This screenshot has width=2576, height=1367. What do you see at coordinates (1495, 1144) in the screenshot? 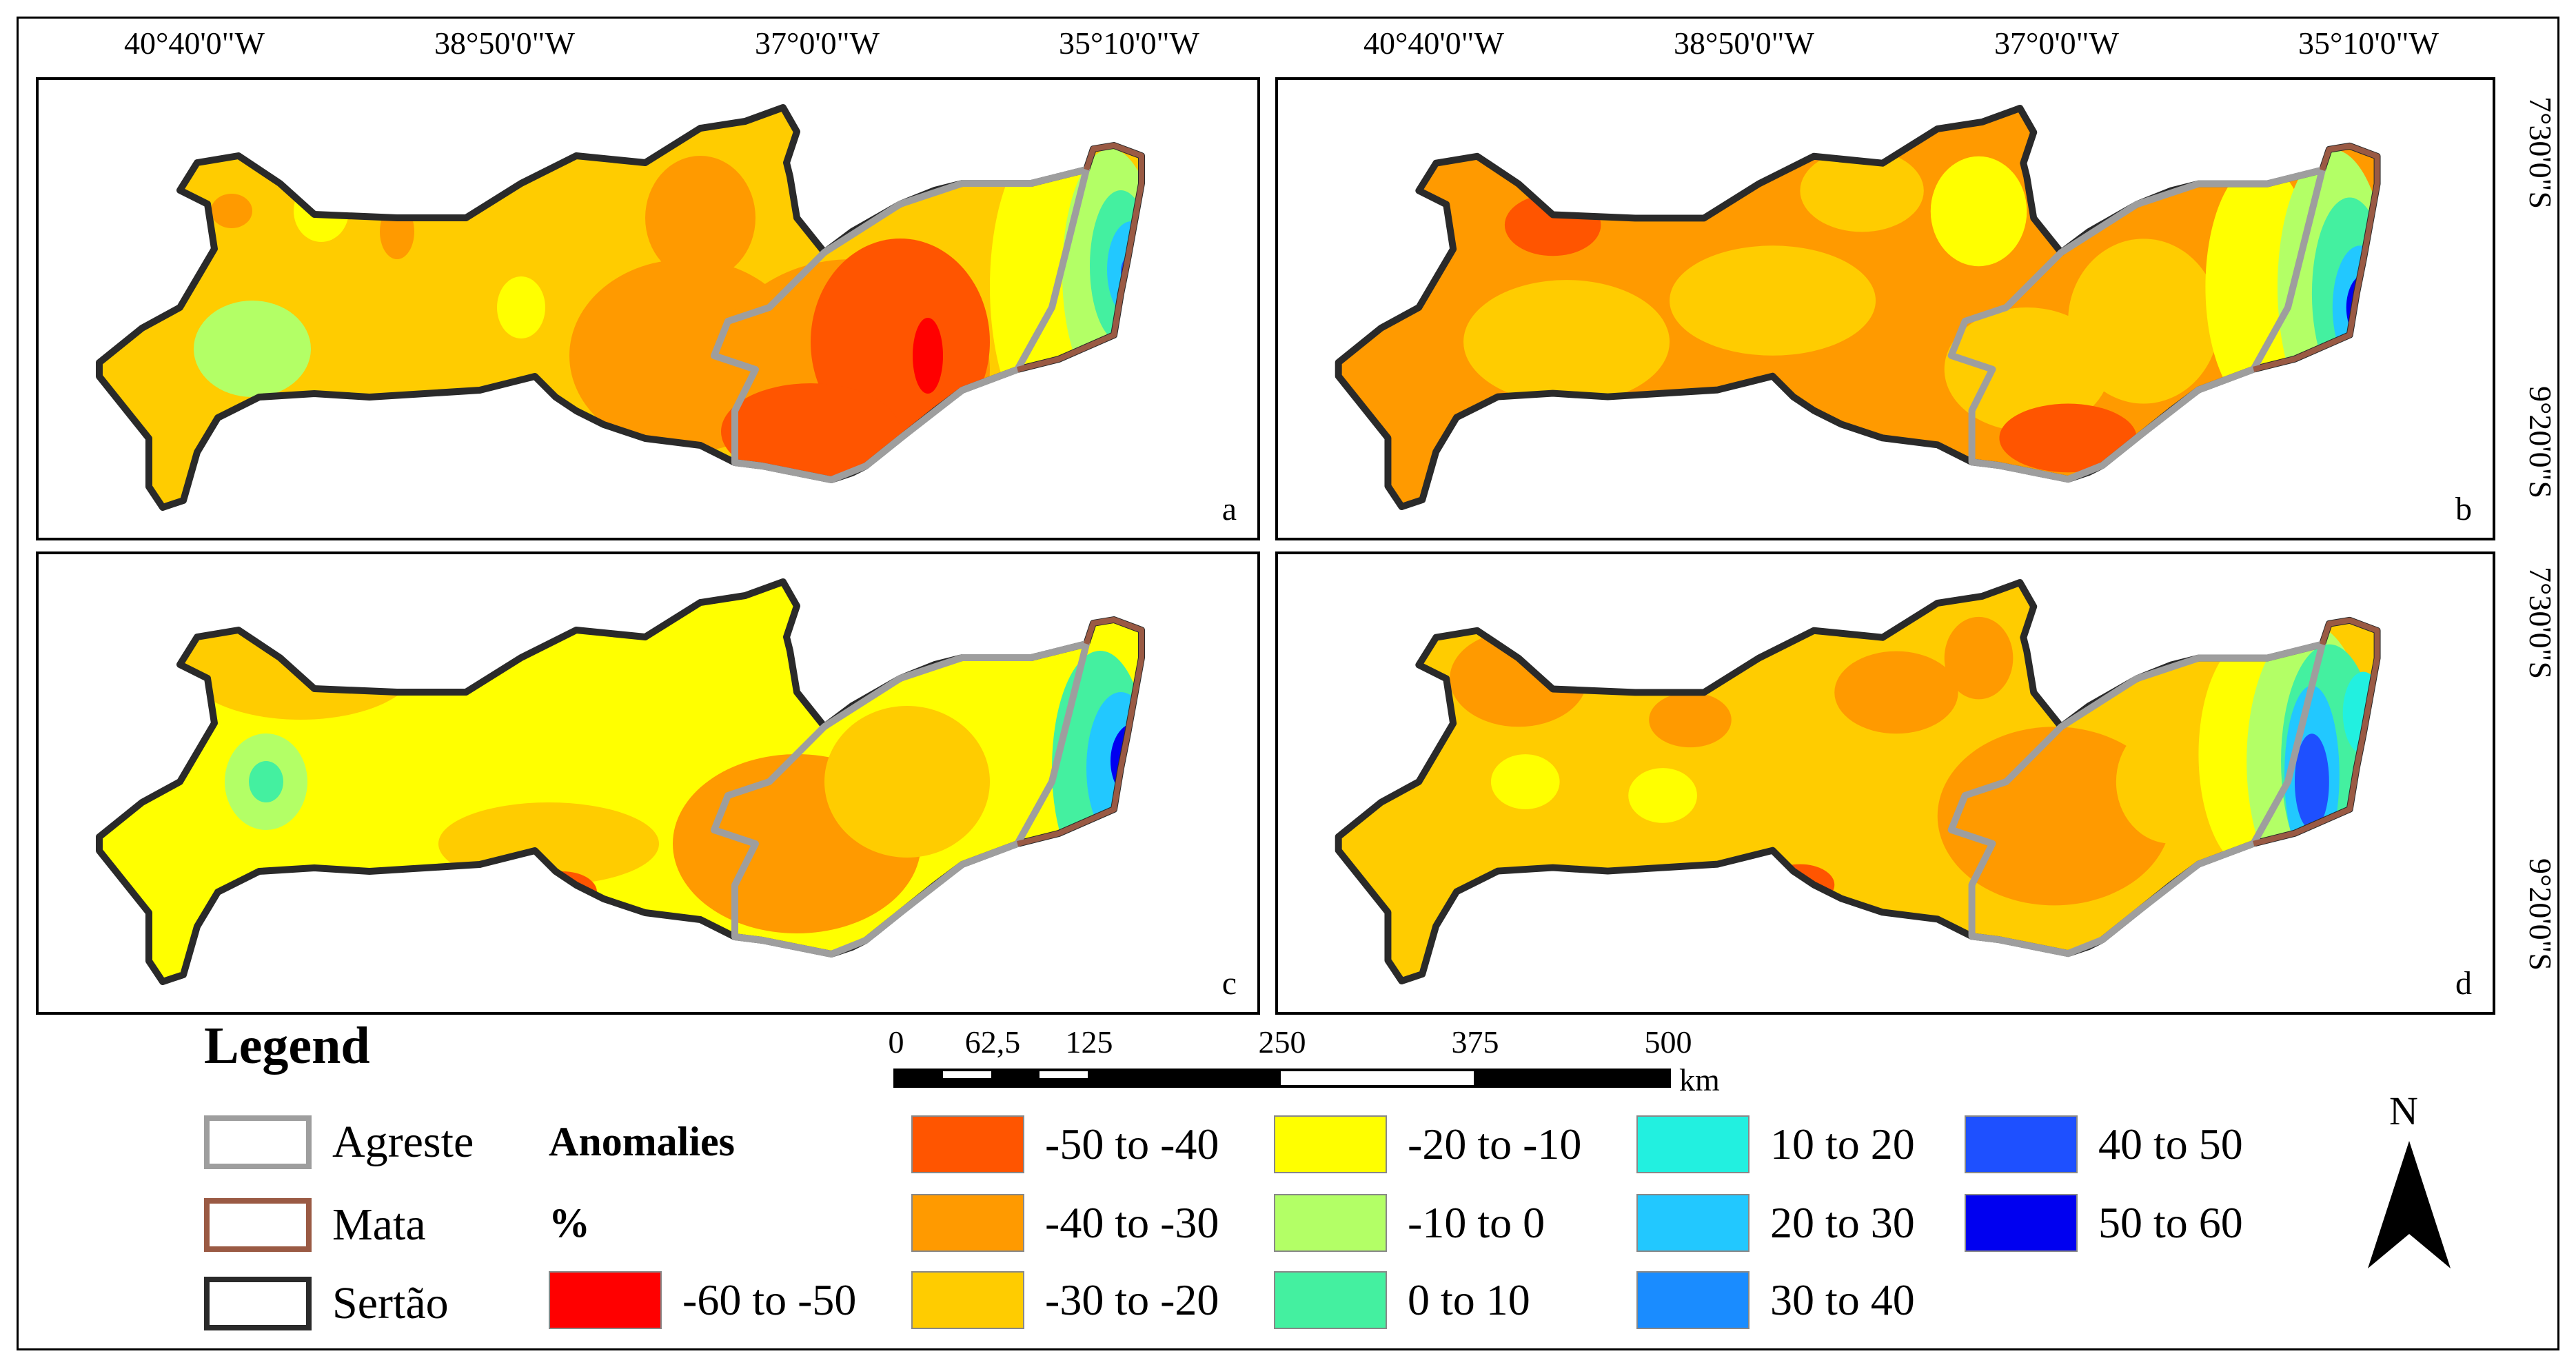
I see `class-label: -20 to -10` at bounding box center [1495, 1144].